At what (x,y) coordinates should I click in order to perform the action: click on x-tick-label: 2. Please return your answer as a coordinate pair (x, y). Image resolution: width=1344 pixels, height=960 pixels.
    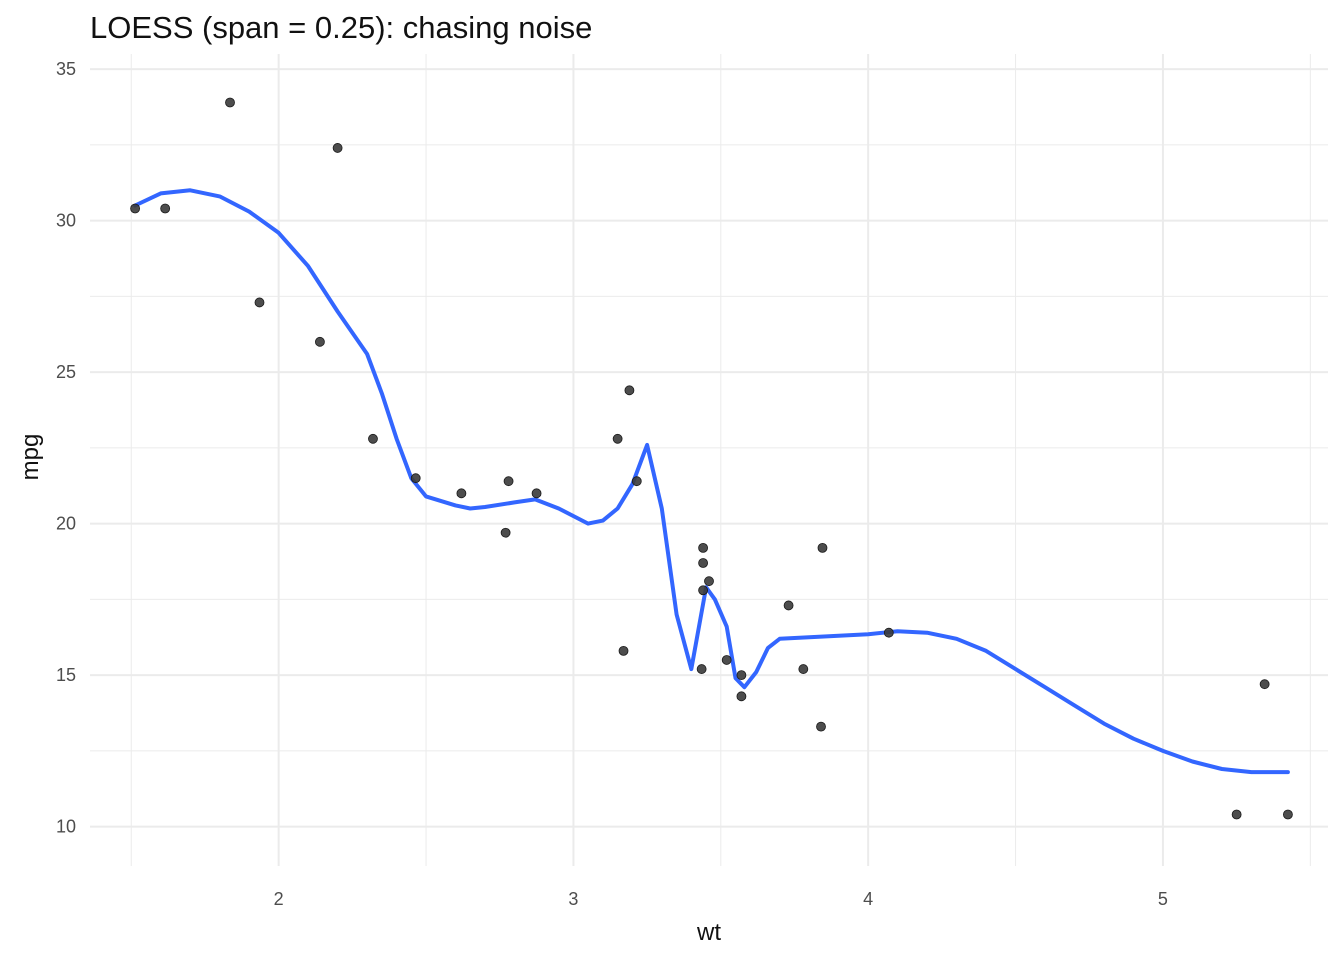
    Looking at the image, I should click on (279, 899).